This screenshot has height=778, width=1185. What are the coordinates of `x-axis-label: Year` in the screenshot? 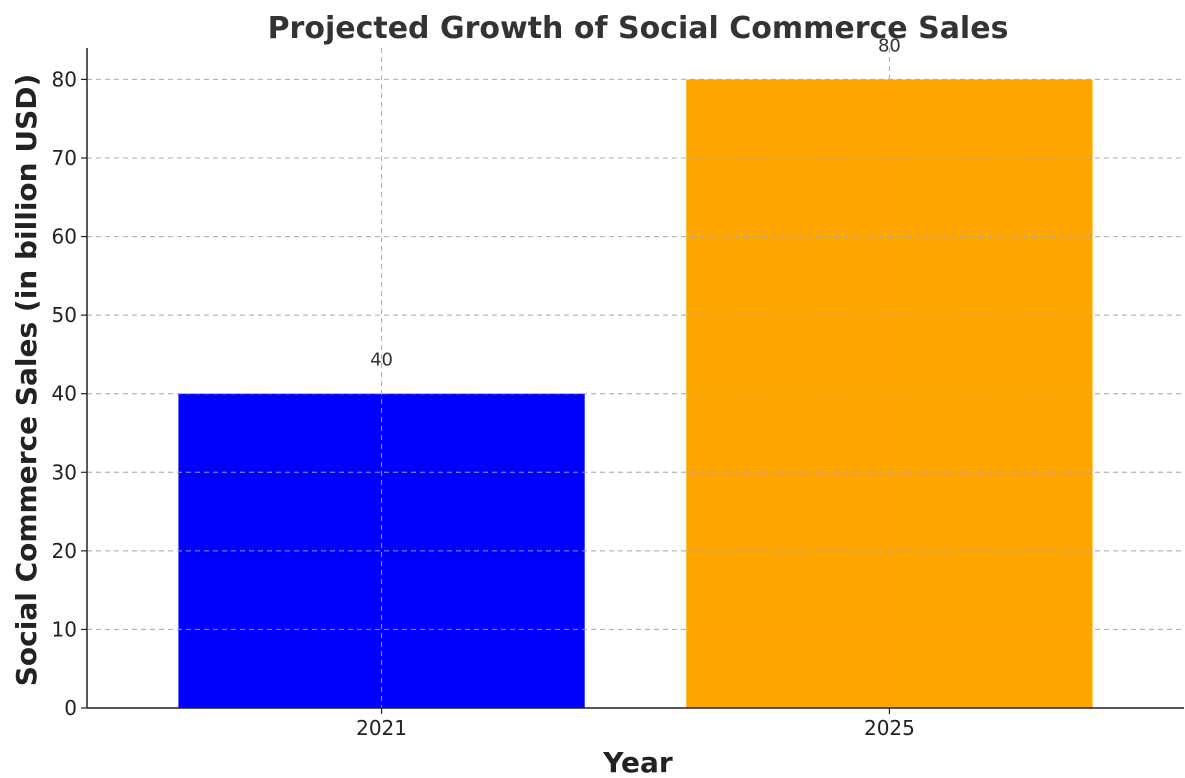 It's located at (637, 760).